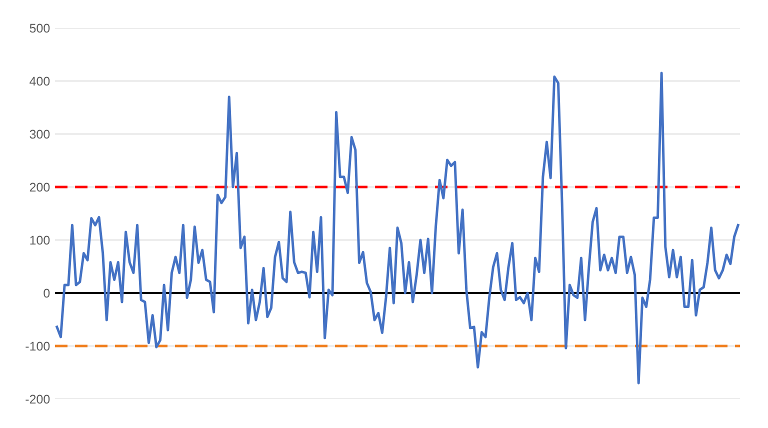  Describe the element at coordinates (38, 399) in the screenshot. I see `y-tick-label: -200` at that location.